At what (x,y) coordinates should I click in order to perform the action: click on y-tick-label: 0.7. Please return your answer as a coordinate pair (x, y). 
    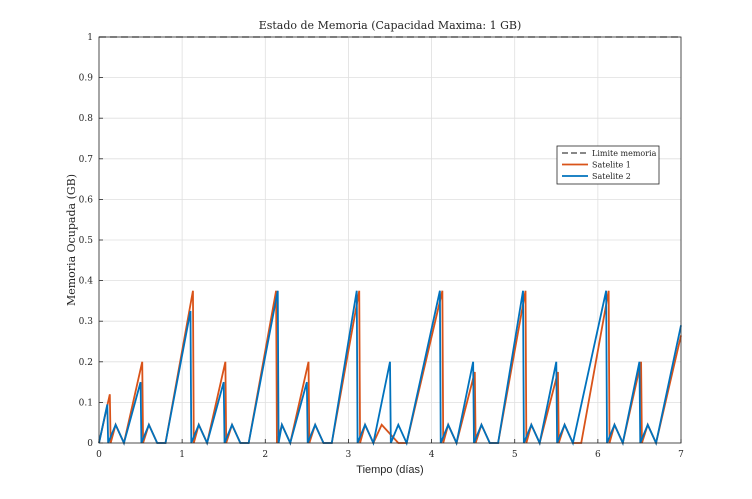
    Looking at the image, I should click on (86, 160).